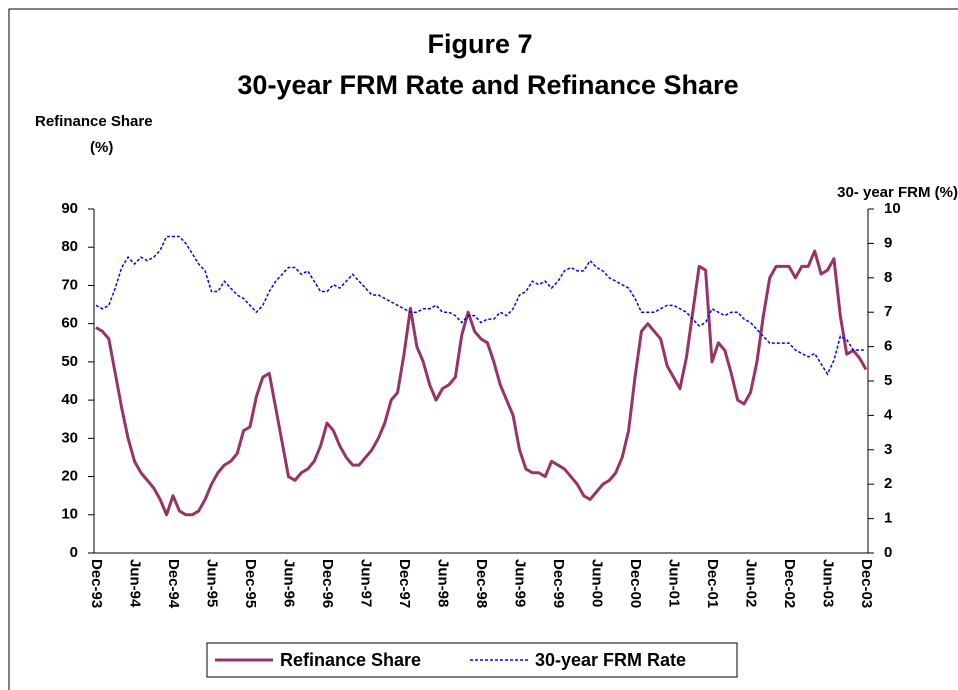 The image size is (958, 690). I want to click on y2-tick-label: 6, so click(888, 346).